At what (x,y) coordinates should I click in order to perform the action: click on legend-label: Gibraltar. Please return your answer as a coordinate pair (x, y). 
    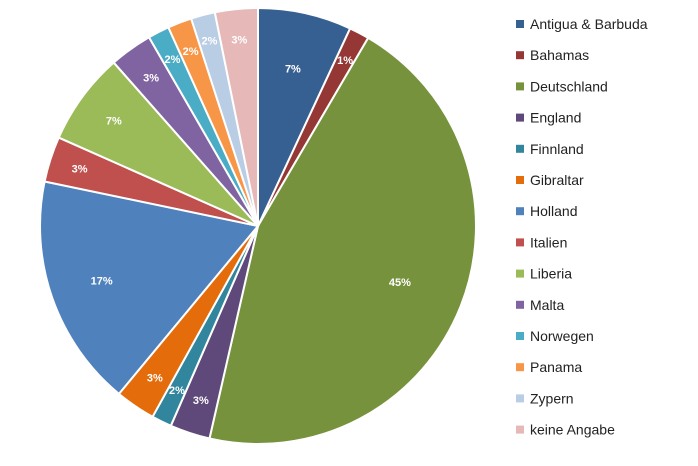
    Looking at the image, I should click on (557, 180).